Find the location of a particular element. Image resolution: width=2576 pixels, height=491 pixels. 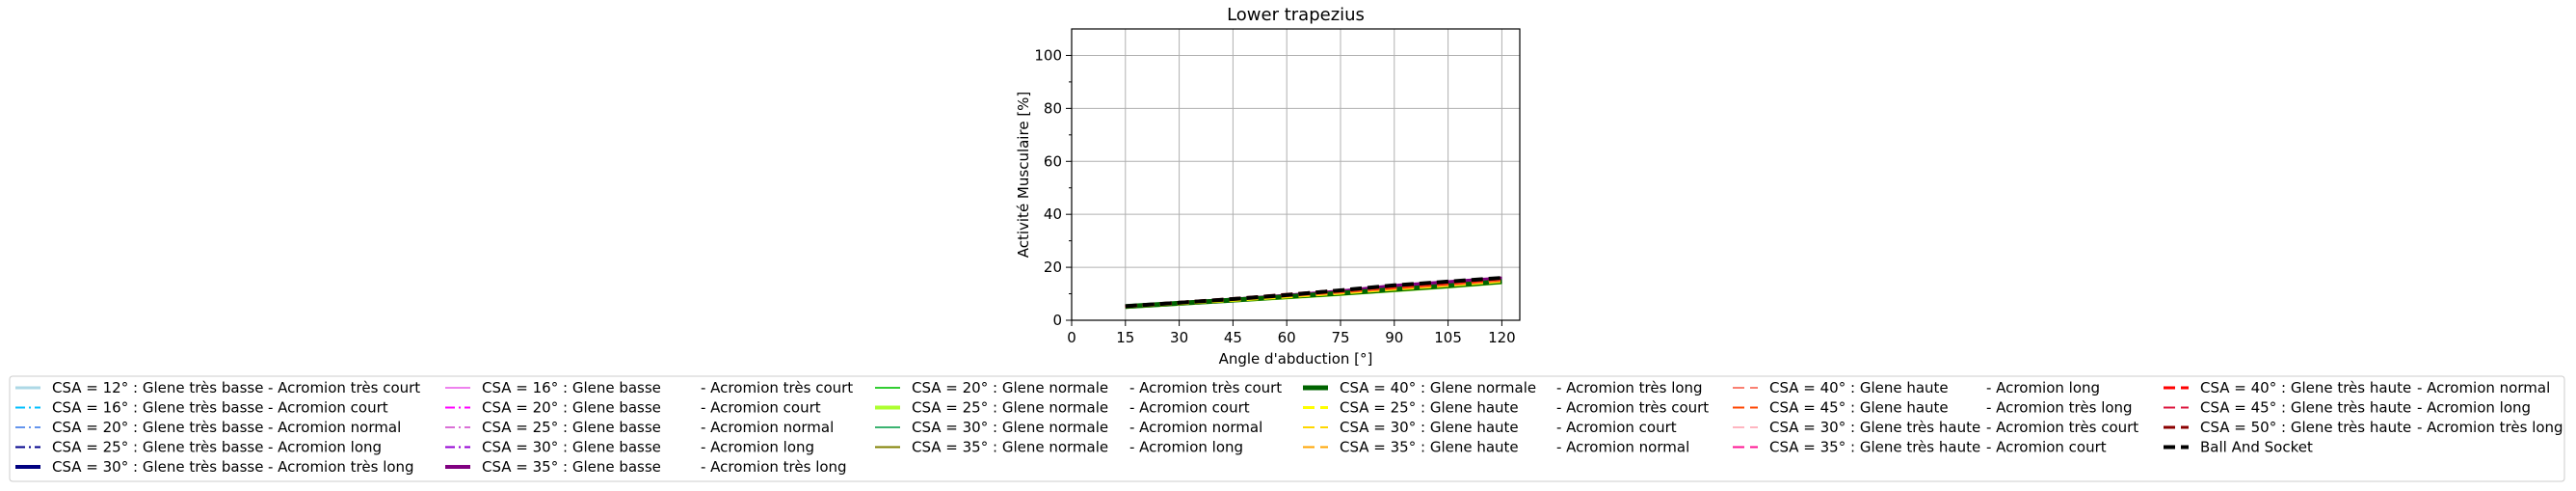

series-lines is located at coordinates (1313, 293).